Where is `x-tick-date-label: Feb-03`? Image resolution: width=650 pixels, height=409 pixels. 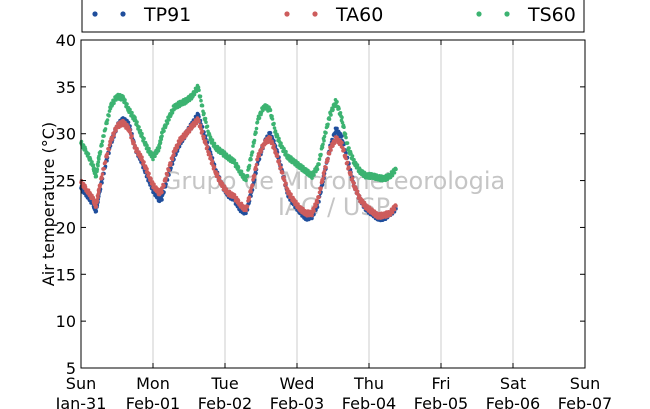
x-tick-date-label: Feb-03 is located at coordinates (297, 401).